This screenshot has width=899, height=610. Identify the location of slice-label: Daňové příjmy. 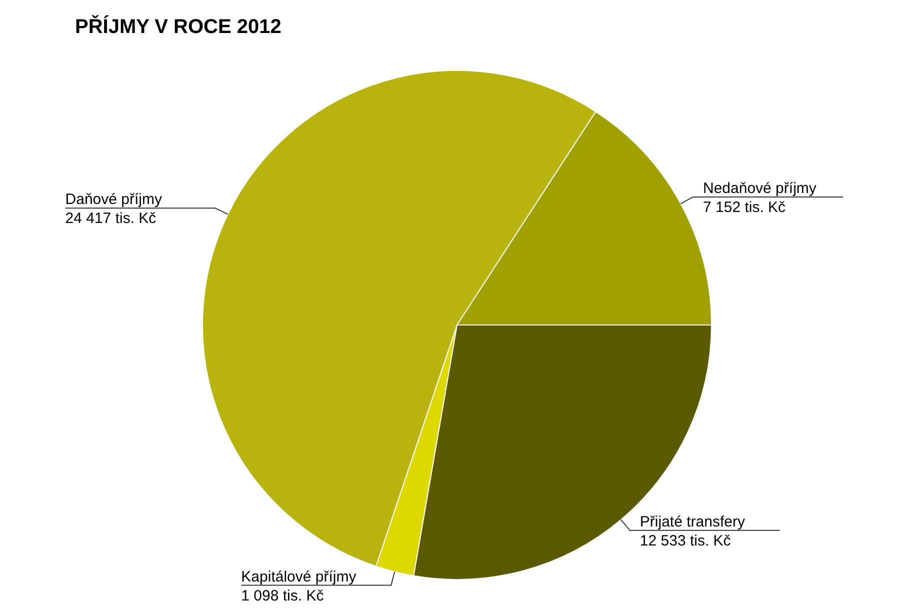
(113, 199).